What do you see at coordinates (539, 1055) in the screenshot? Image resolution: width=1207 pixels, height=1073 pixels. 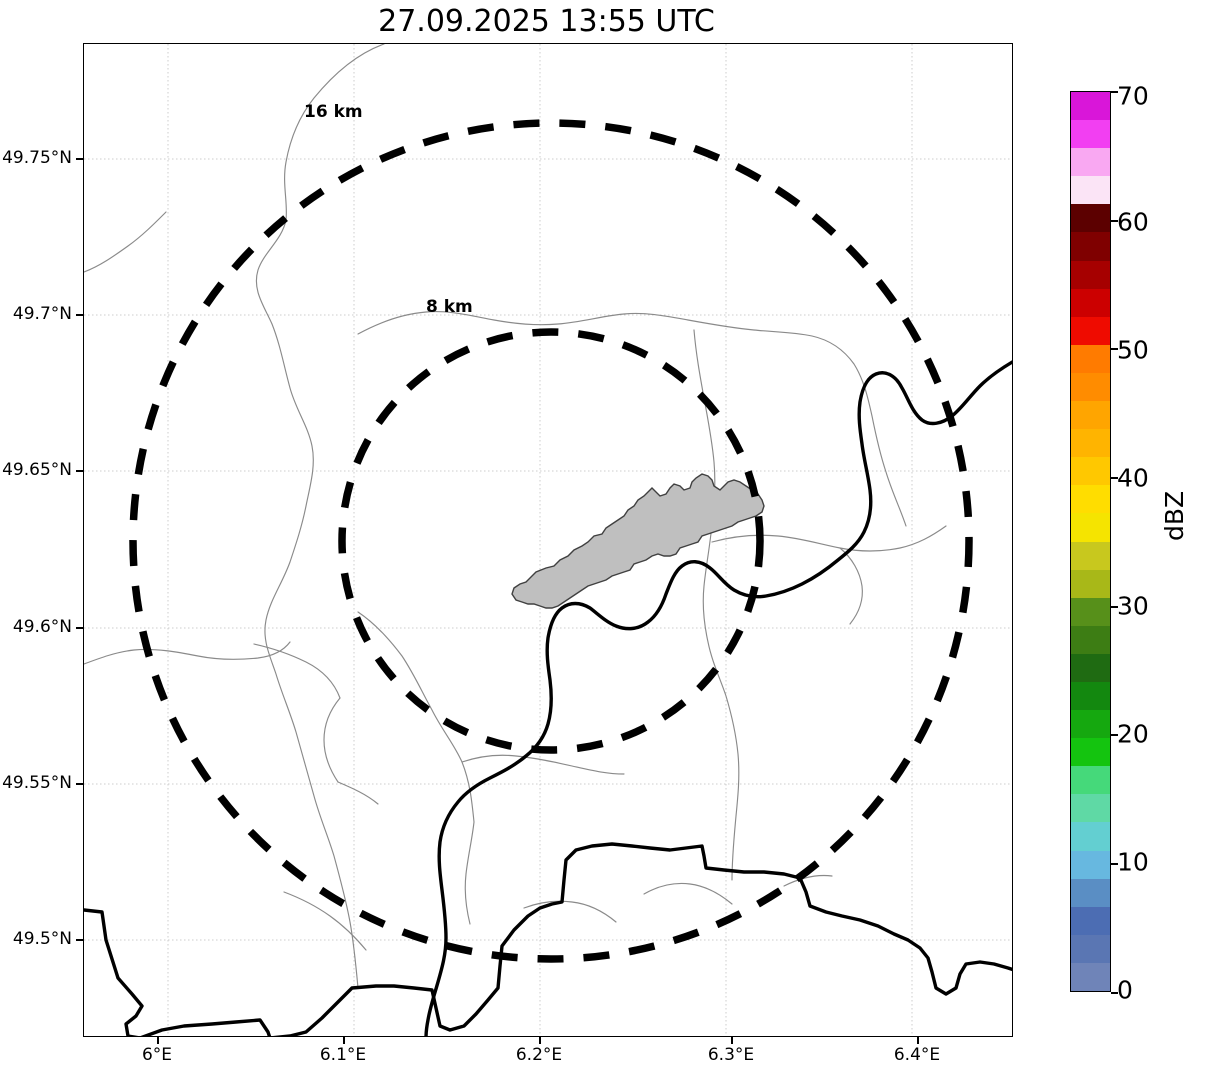 I see `xtick-label-6-2: 6.2°E` at bounding box center [539, 1055].